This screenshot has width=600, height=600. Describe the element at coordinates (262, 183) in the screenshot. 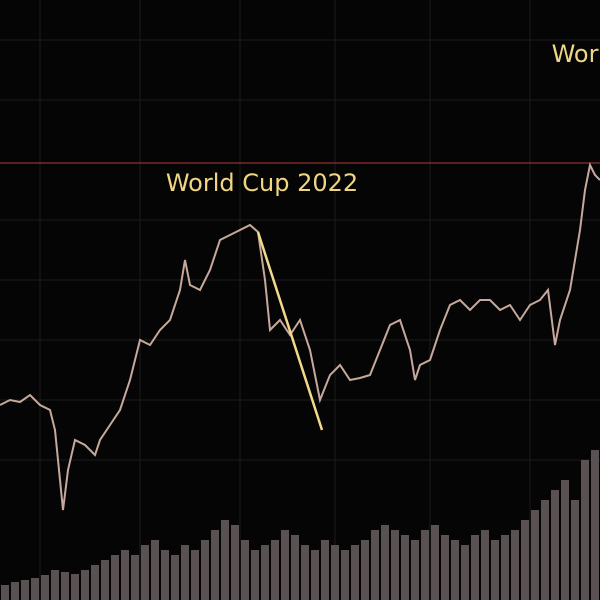

I see `annotation: World Cup 2022` at that location.